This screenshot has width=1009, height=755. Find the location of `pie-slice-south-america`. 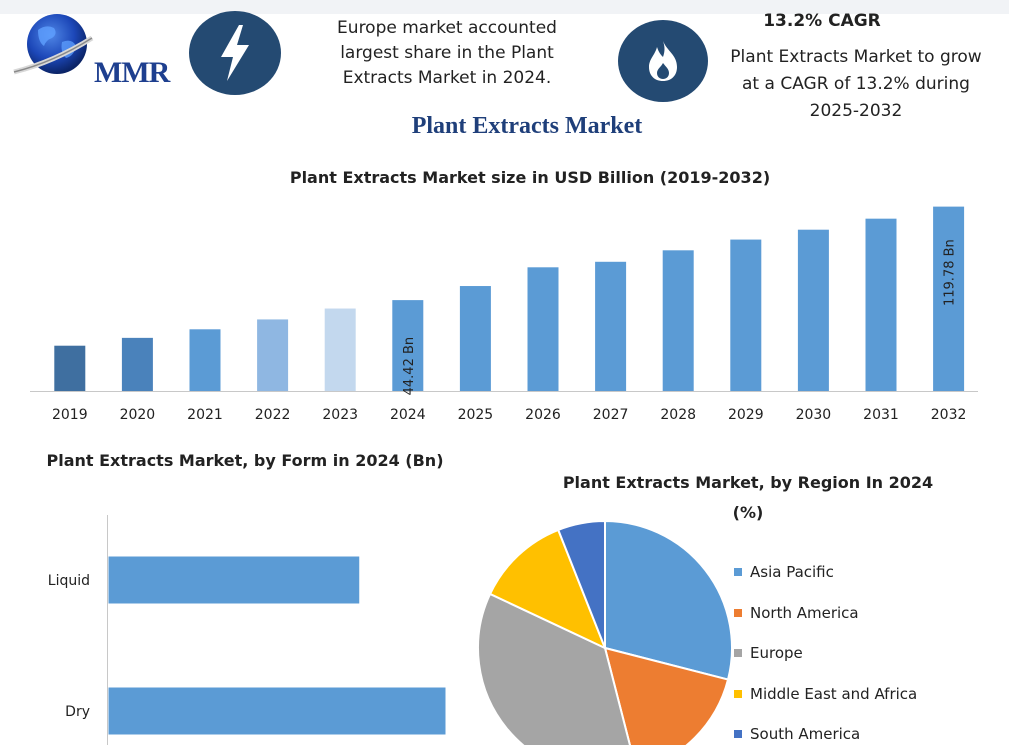

pie-slice-south-america is located at coordinates (581, 584).